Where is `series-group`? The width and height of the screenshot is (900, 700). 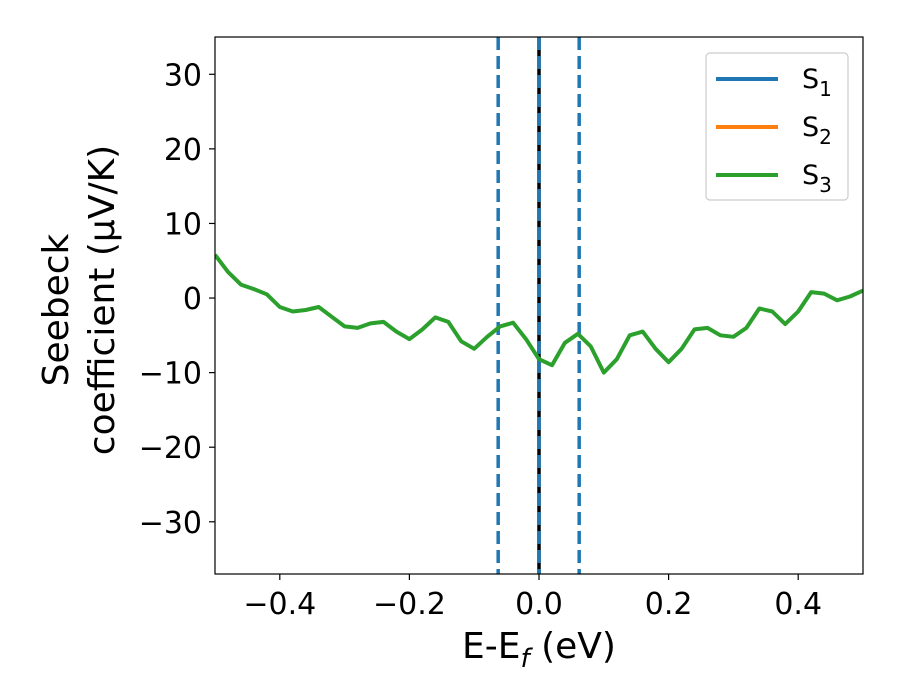
series-group is located at coordinates (539, 314).